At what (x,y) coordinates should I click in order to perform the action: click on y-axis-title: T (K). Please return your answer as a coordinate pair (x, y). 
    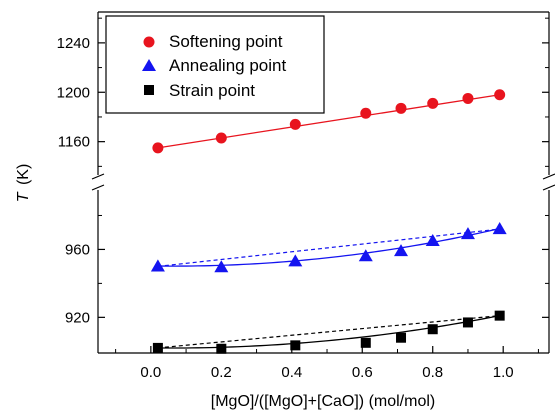
    Looking at the image, I should click on (23, 183).